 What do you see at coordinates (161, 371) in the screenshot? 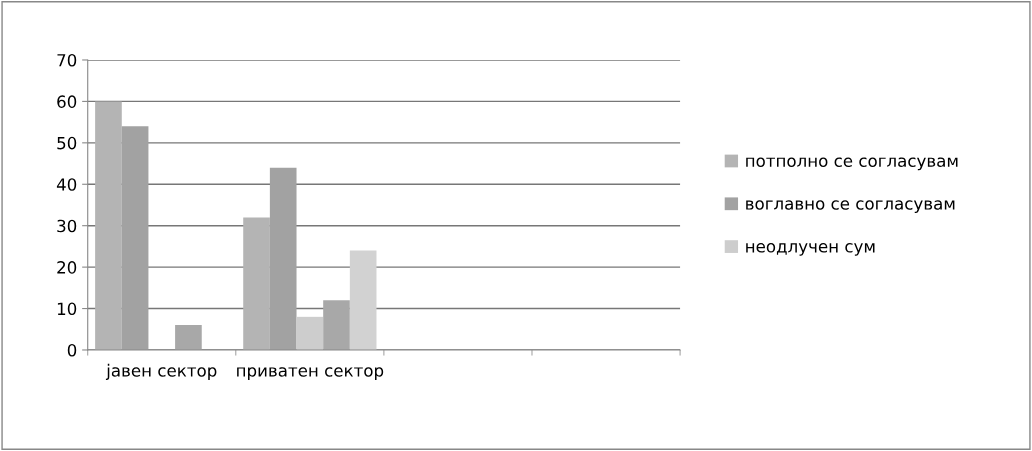
I see `x-tick-label: јавен сектор` at bounding box center [161, 371].